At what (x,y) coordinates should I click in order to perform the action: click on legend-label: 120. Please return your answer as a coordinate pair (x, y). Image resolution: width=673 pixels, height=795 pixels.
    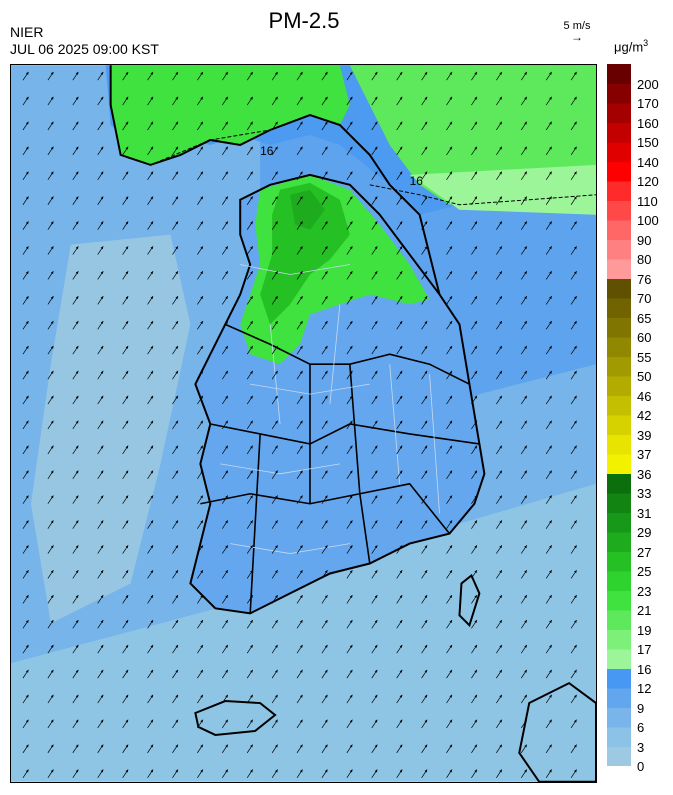
    Looking at the image, I should click on (648, 181).